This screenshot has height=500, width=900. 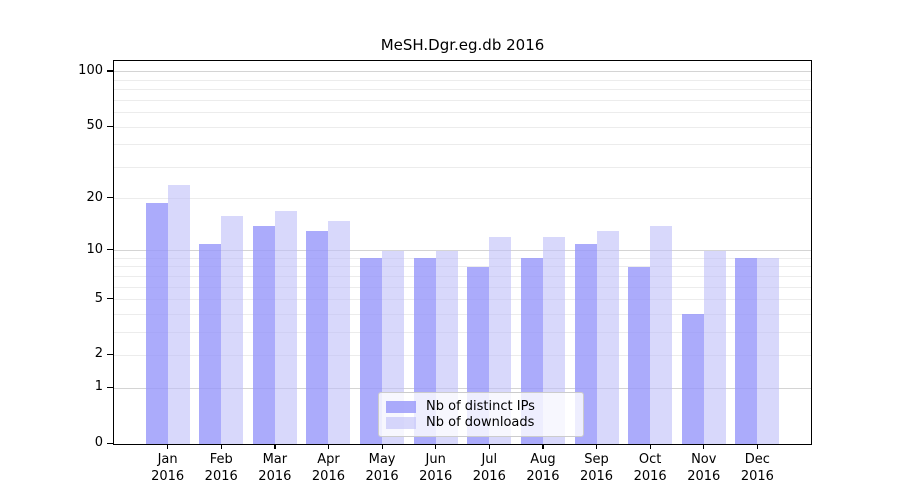 What do you see at coordinates (401, 406) in the screenshot?
I see `legend-swatch-distinct-ips` at bounding box center [401, 406].